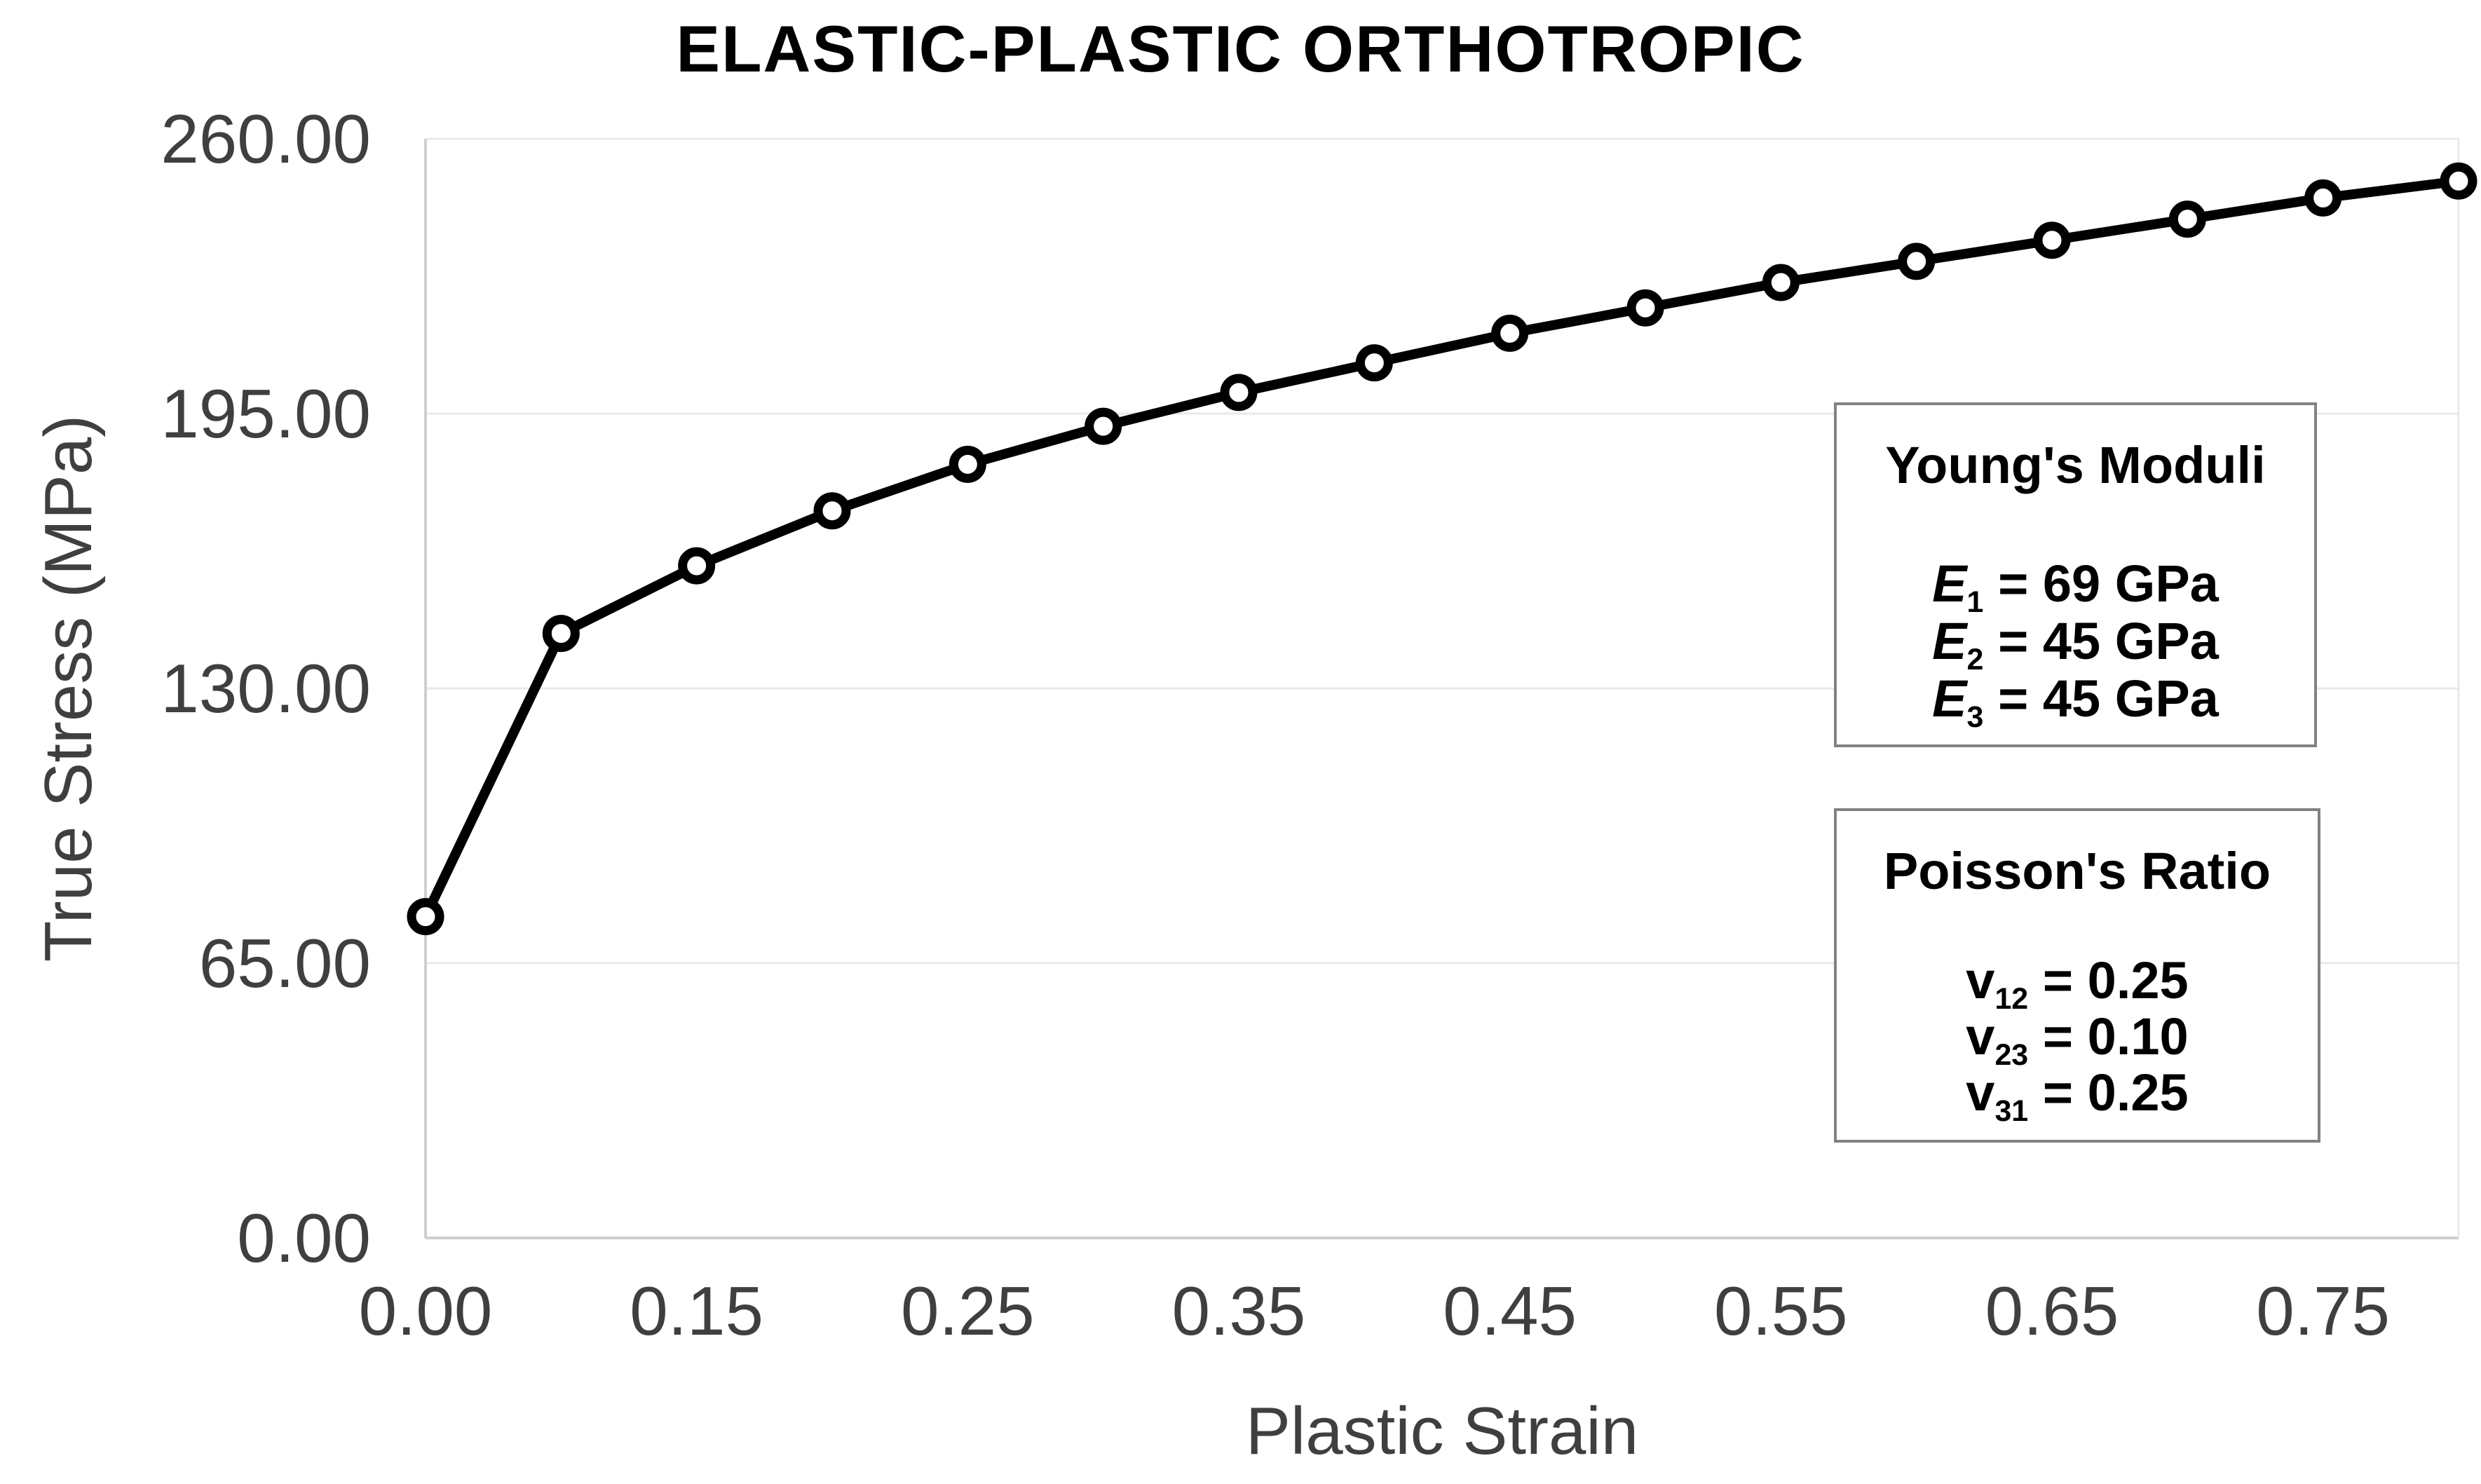  I want to click on youngs-moduli-equations: E1 = 69 GPa E2 = 45 GPa E3 = 45 GPa, so click(2076, 644).